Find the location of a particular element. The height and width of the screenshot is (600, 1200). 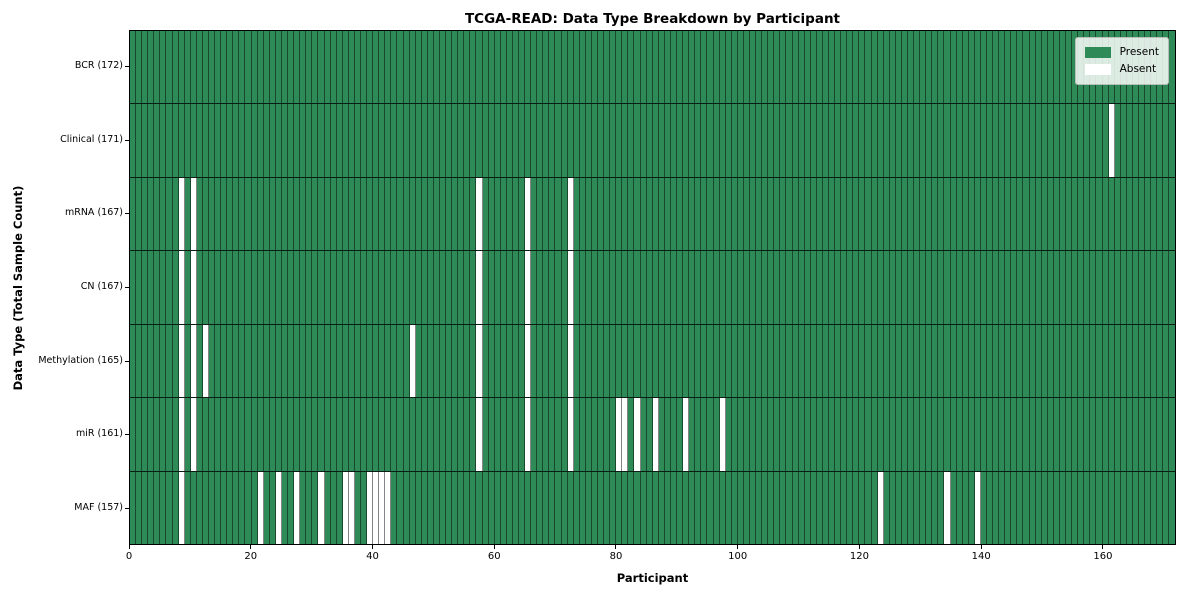

x-tick-mark is located at coordinates (616, 547).